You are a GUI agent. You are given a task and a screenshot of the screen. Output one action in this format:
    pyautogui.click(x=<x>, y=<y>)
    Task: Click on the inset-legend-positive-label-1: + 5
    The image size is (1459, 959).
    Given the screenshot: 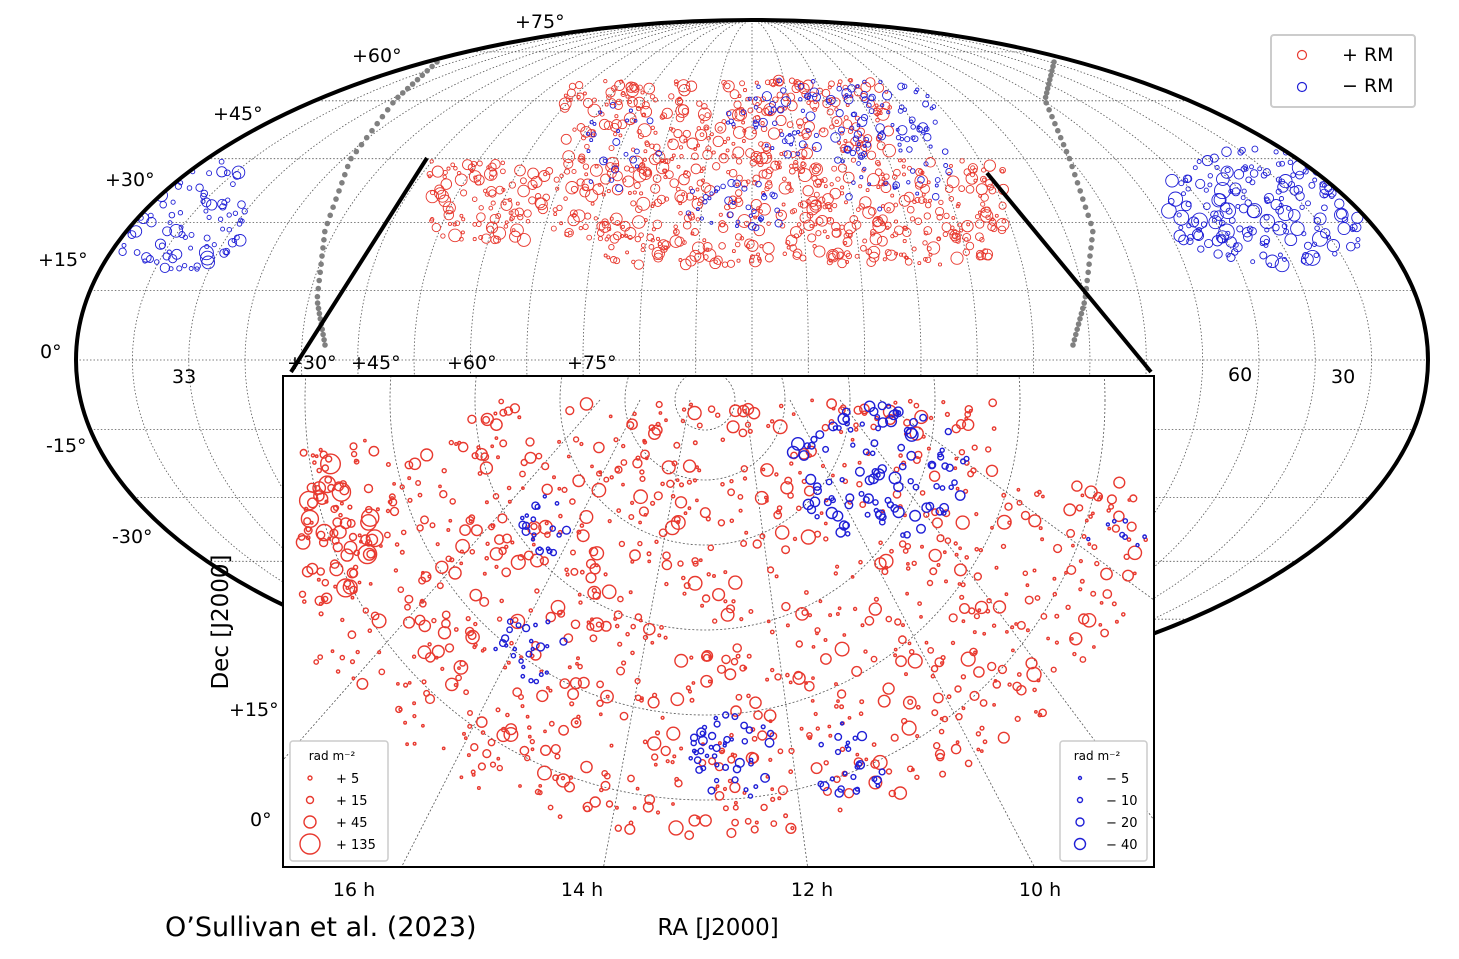 What is the action you would take?
    pyautogui.click(x=347, y=779)
    